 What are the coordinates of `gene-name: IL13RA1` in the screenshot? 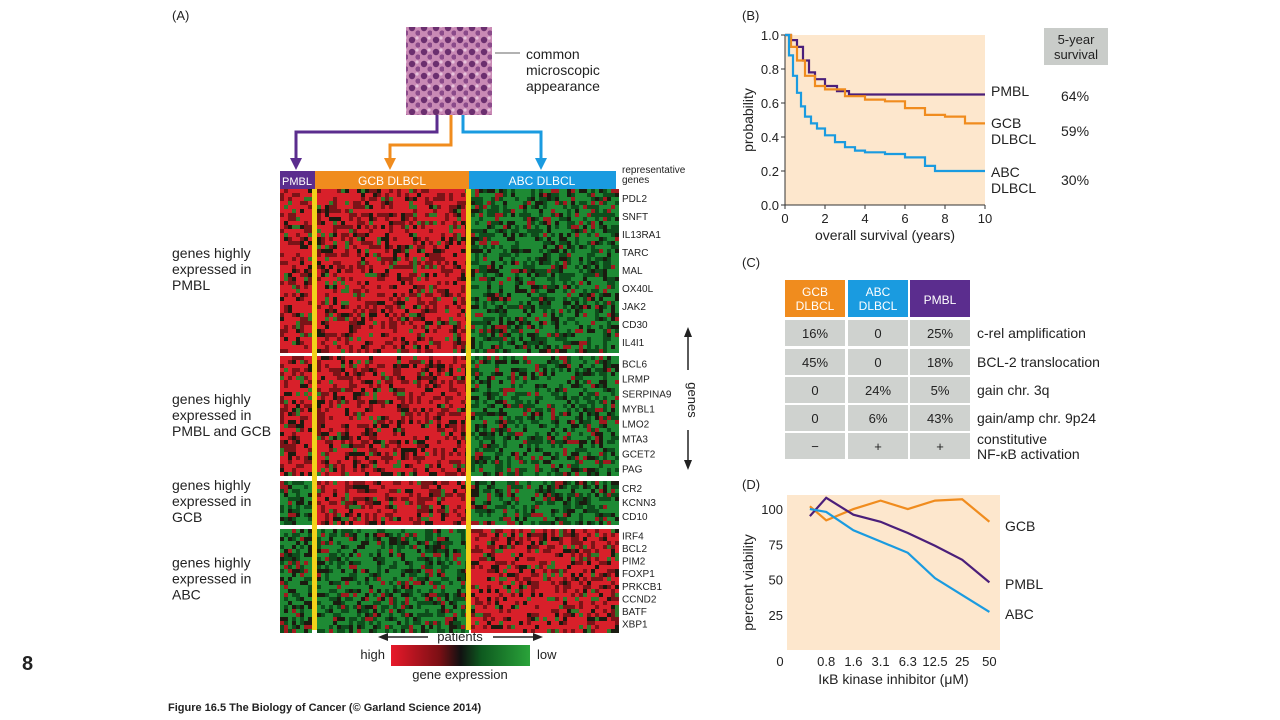 It's located at (641, 235).